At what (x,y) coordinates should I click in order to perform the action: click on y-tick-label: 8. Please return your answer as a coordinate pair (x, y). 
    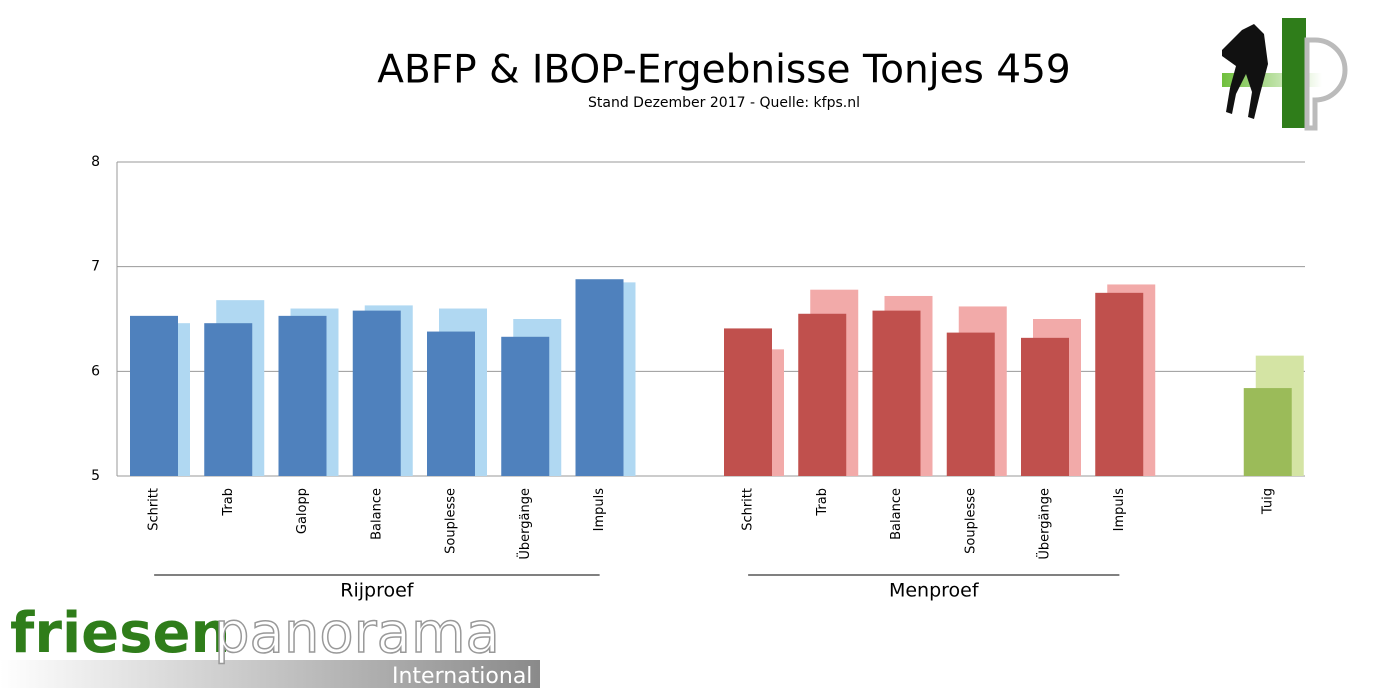
    Looking at the image, I should click on (95, 162).